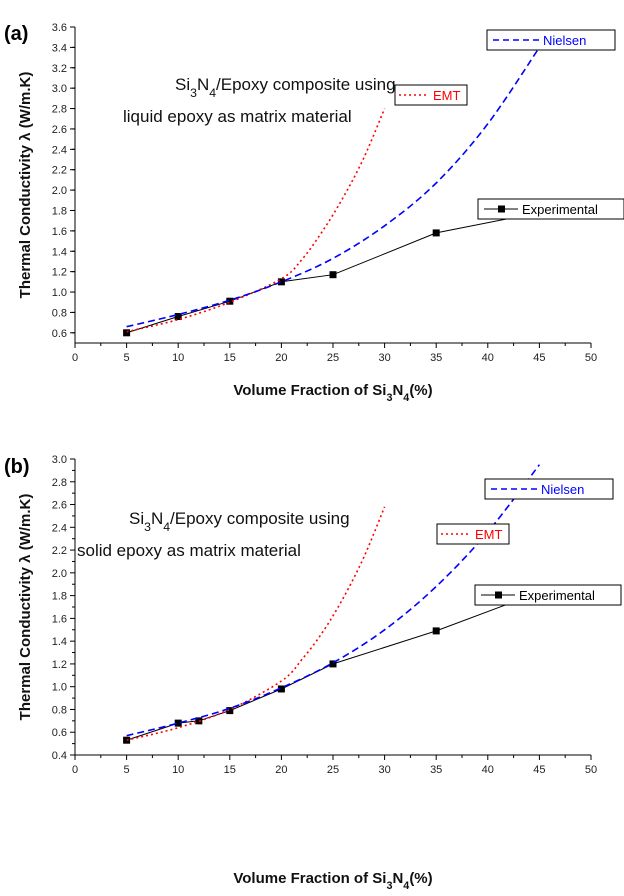  What do you see at coordinates (59, 69) in the screenshot?
I see `y-tick-label: 3.2` at bounding box center [59, 69].